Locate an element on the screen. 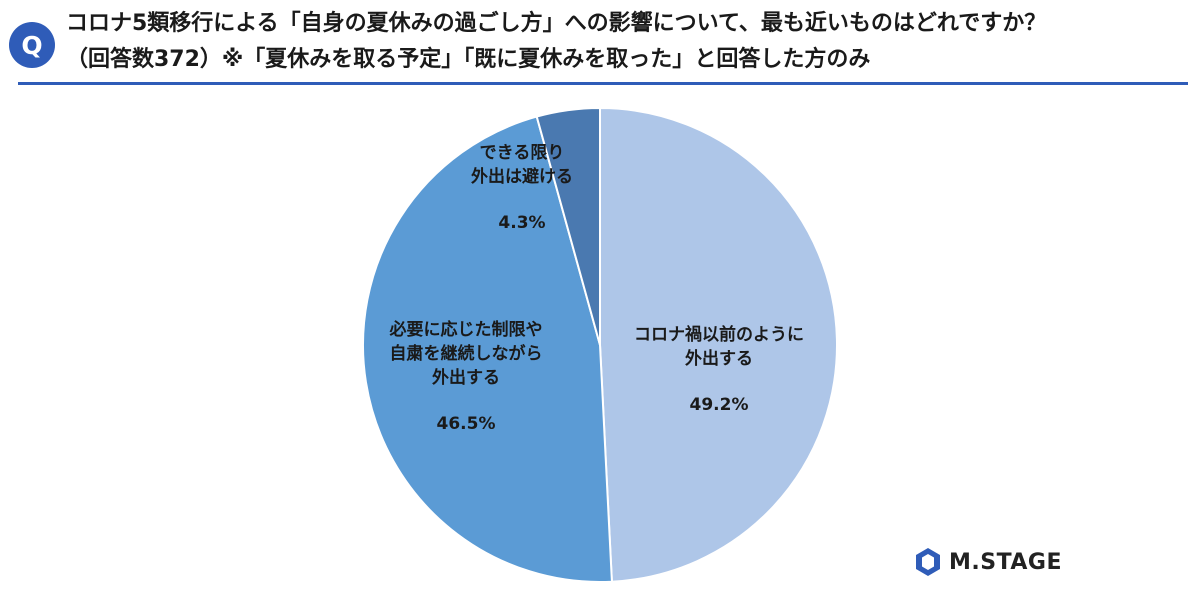  hexagon-logo-icon is located at coordinates (928, 562).